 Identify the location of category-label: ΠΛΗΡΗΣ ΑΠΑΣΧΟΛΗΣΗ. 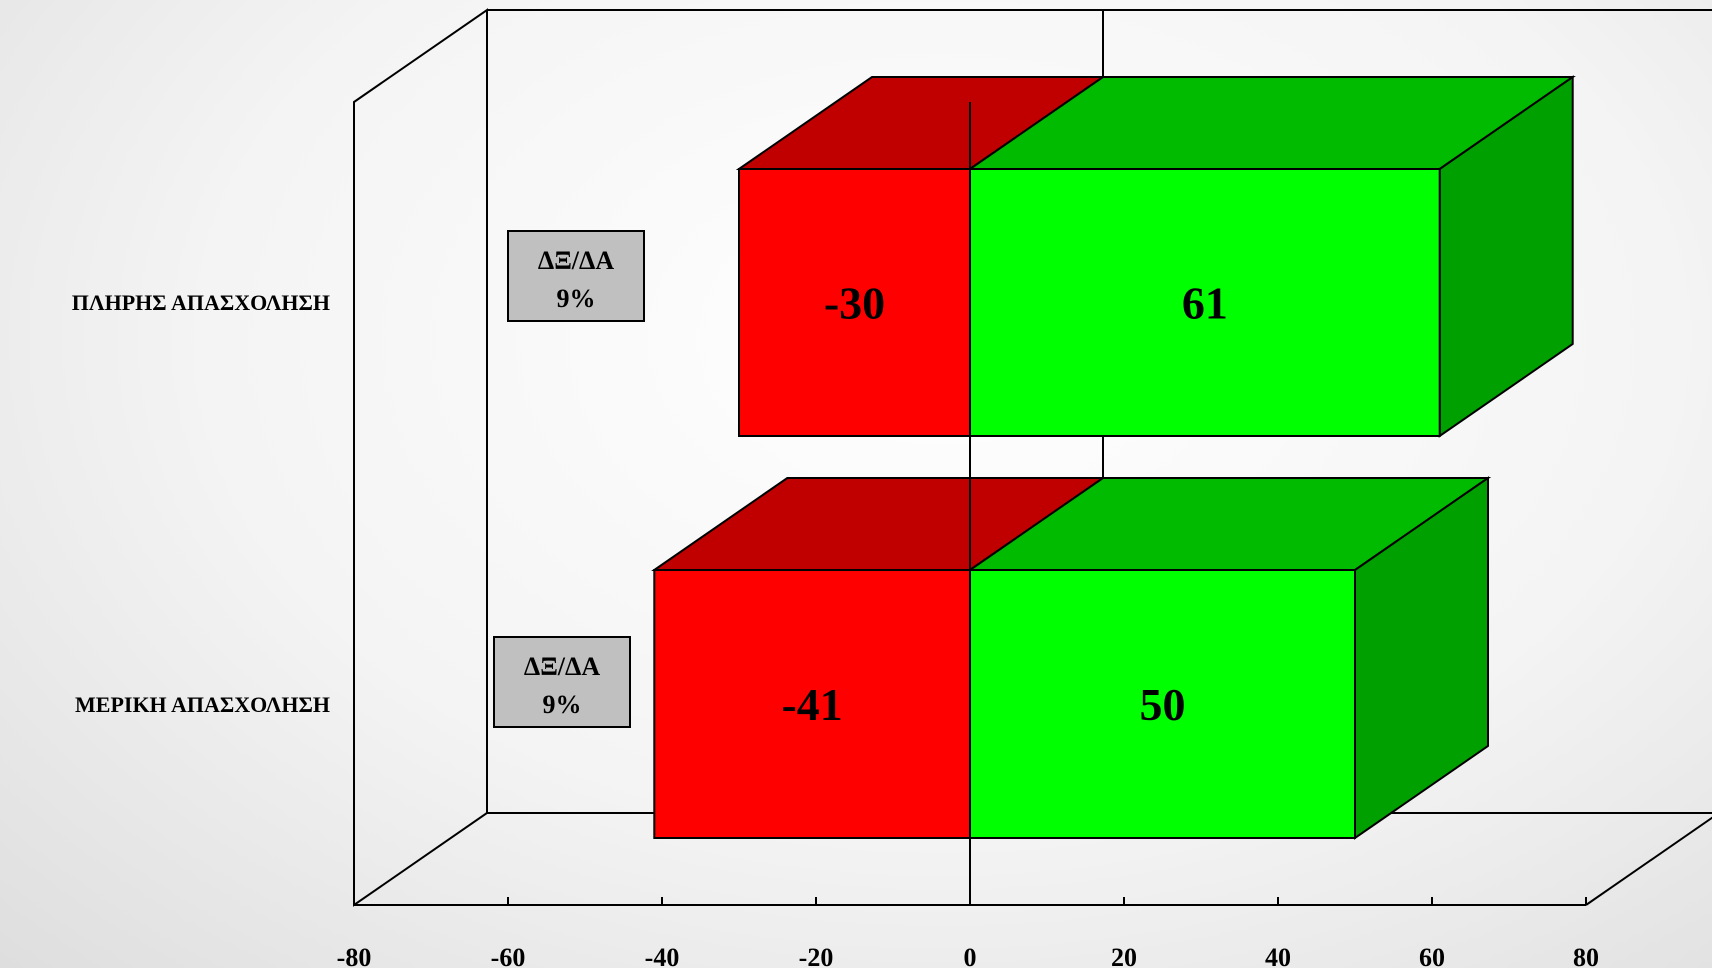
(201, 302).